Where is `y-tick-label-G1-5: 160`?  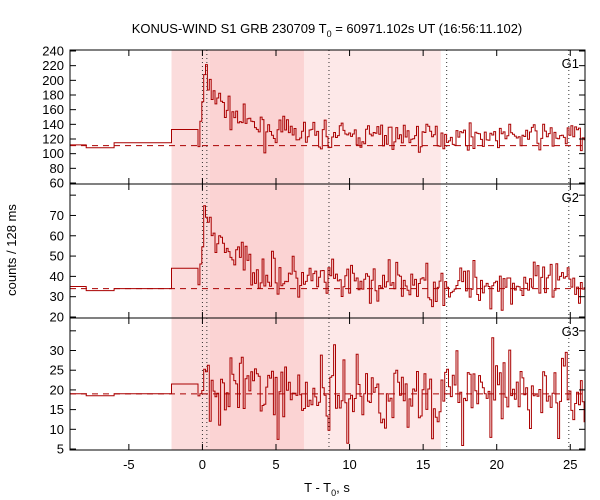
y-tick-label-G1-5: 160 is located at coordinates (53, 109).